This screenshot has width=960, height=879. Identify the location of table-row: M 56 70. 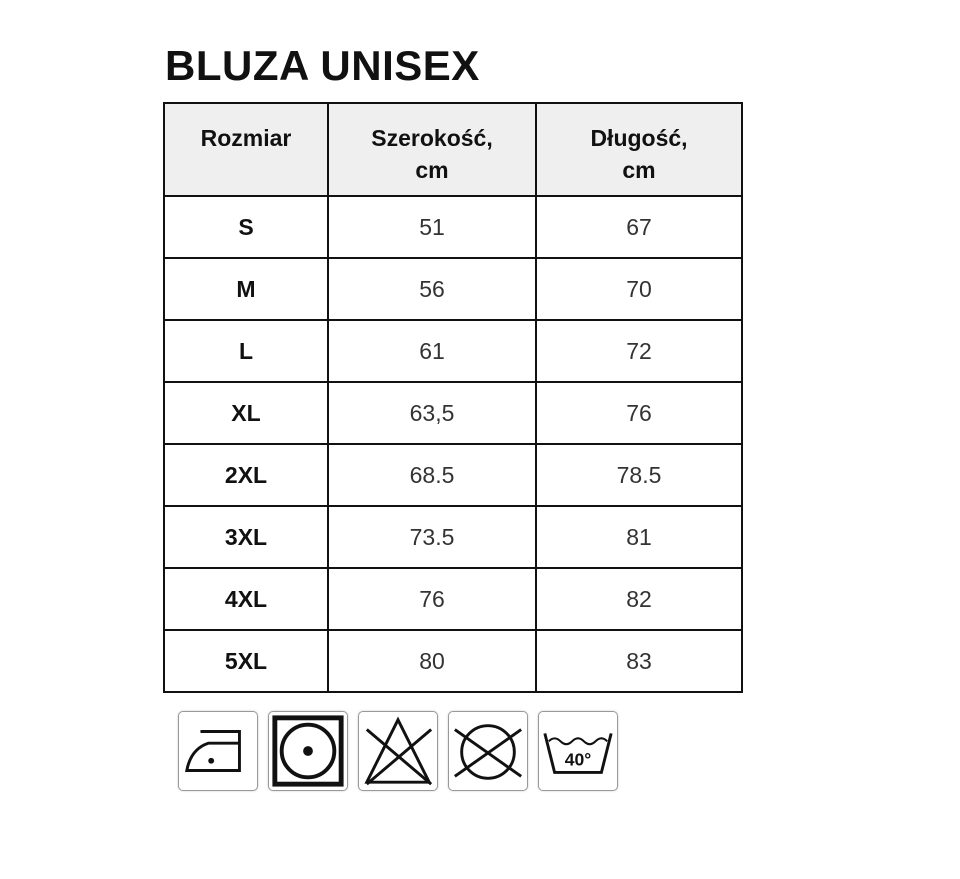
(453, 289).